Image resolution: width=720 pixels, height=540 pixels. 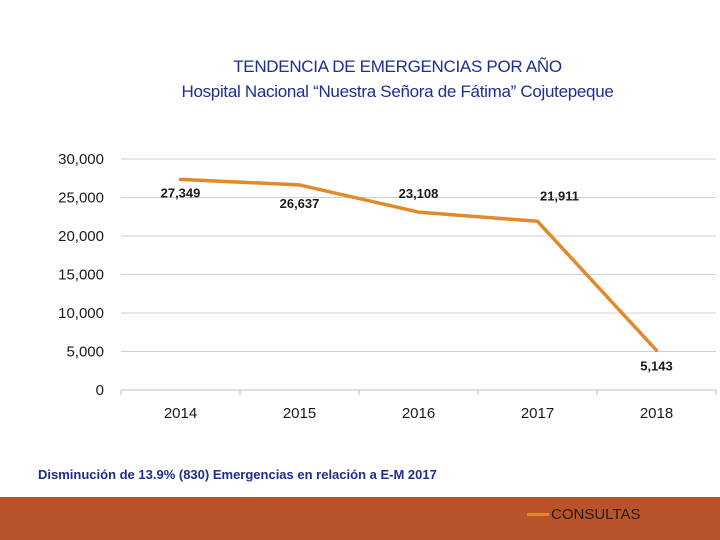 I want to click on x-axis-ticks: 2014 2015 2016 2017 2018, so click(x=418, y=406).